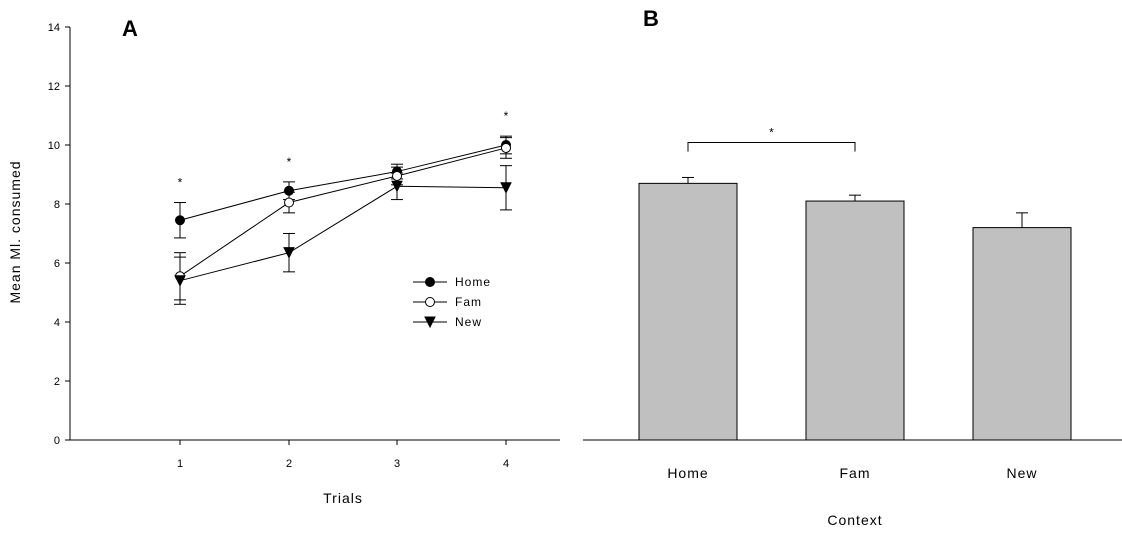 Image resolution: width=1122 pixels, height=537 pixels. Describe the element at coordinates (15, 231) in the screenshot. I see `panel-a-y-axis-label: Mean Ml. consumed` at that location.